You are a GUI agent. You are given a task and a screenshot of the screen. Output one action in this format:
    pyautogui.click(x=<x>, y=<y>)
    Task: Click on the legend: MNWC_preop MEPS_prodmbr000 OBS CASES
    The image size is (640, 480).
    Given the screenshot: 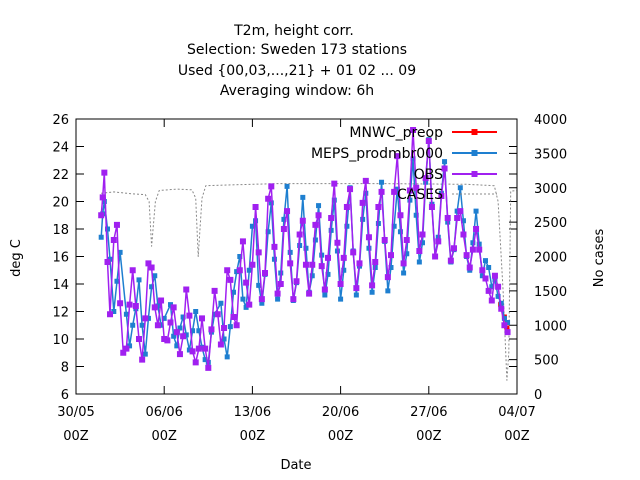 What is the action you would take?
    pyautogui.click(x=404, y=164)
    